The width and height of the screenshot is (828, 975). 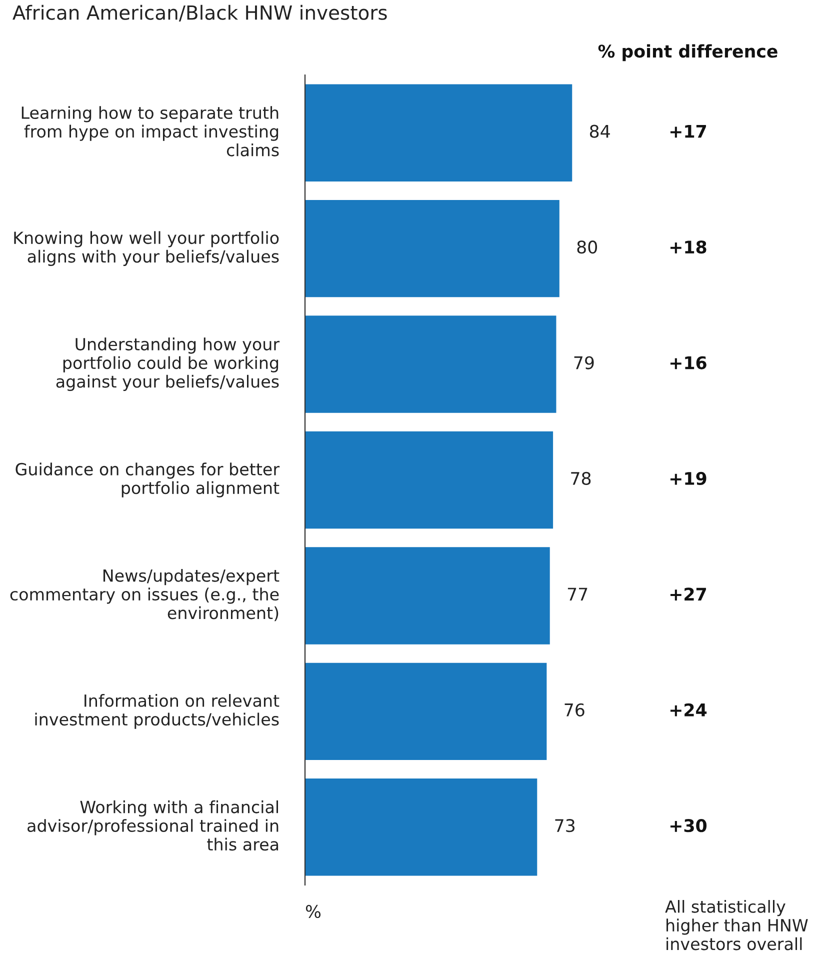 What do you see at coordinates (688, 363) in the screenshot?
I see `text: +16` at bounding box center [688, 363].